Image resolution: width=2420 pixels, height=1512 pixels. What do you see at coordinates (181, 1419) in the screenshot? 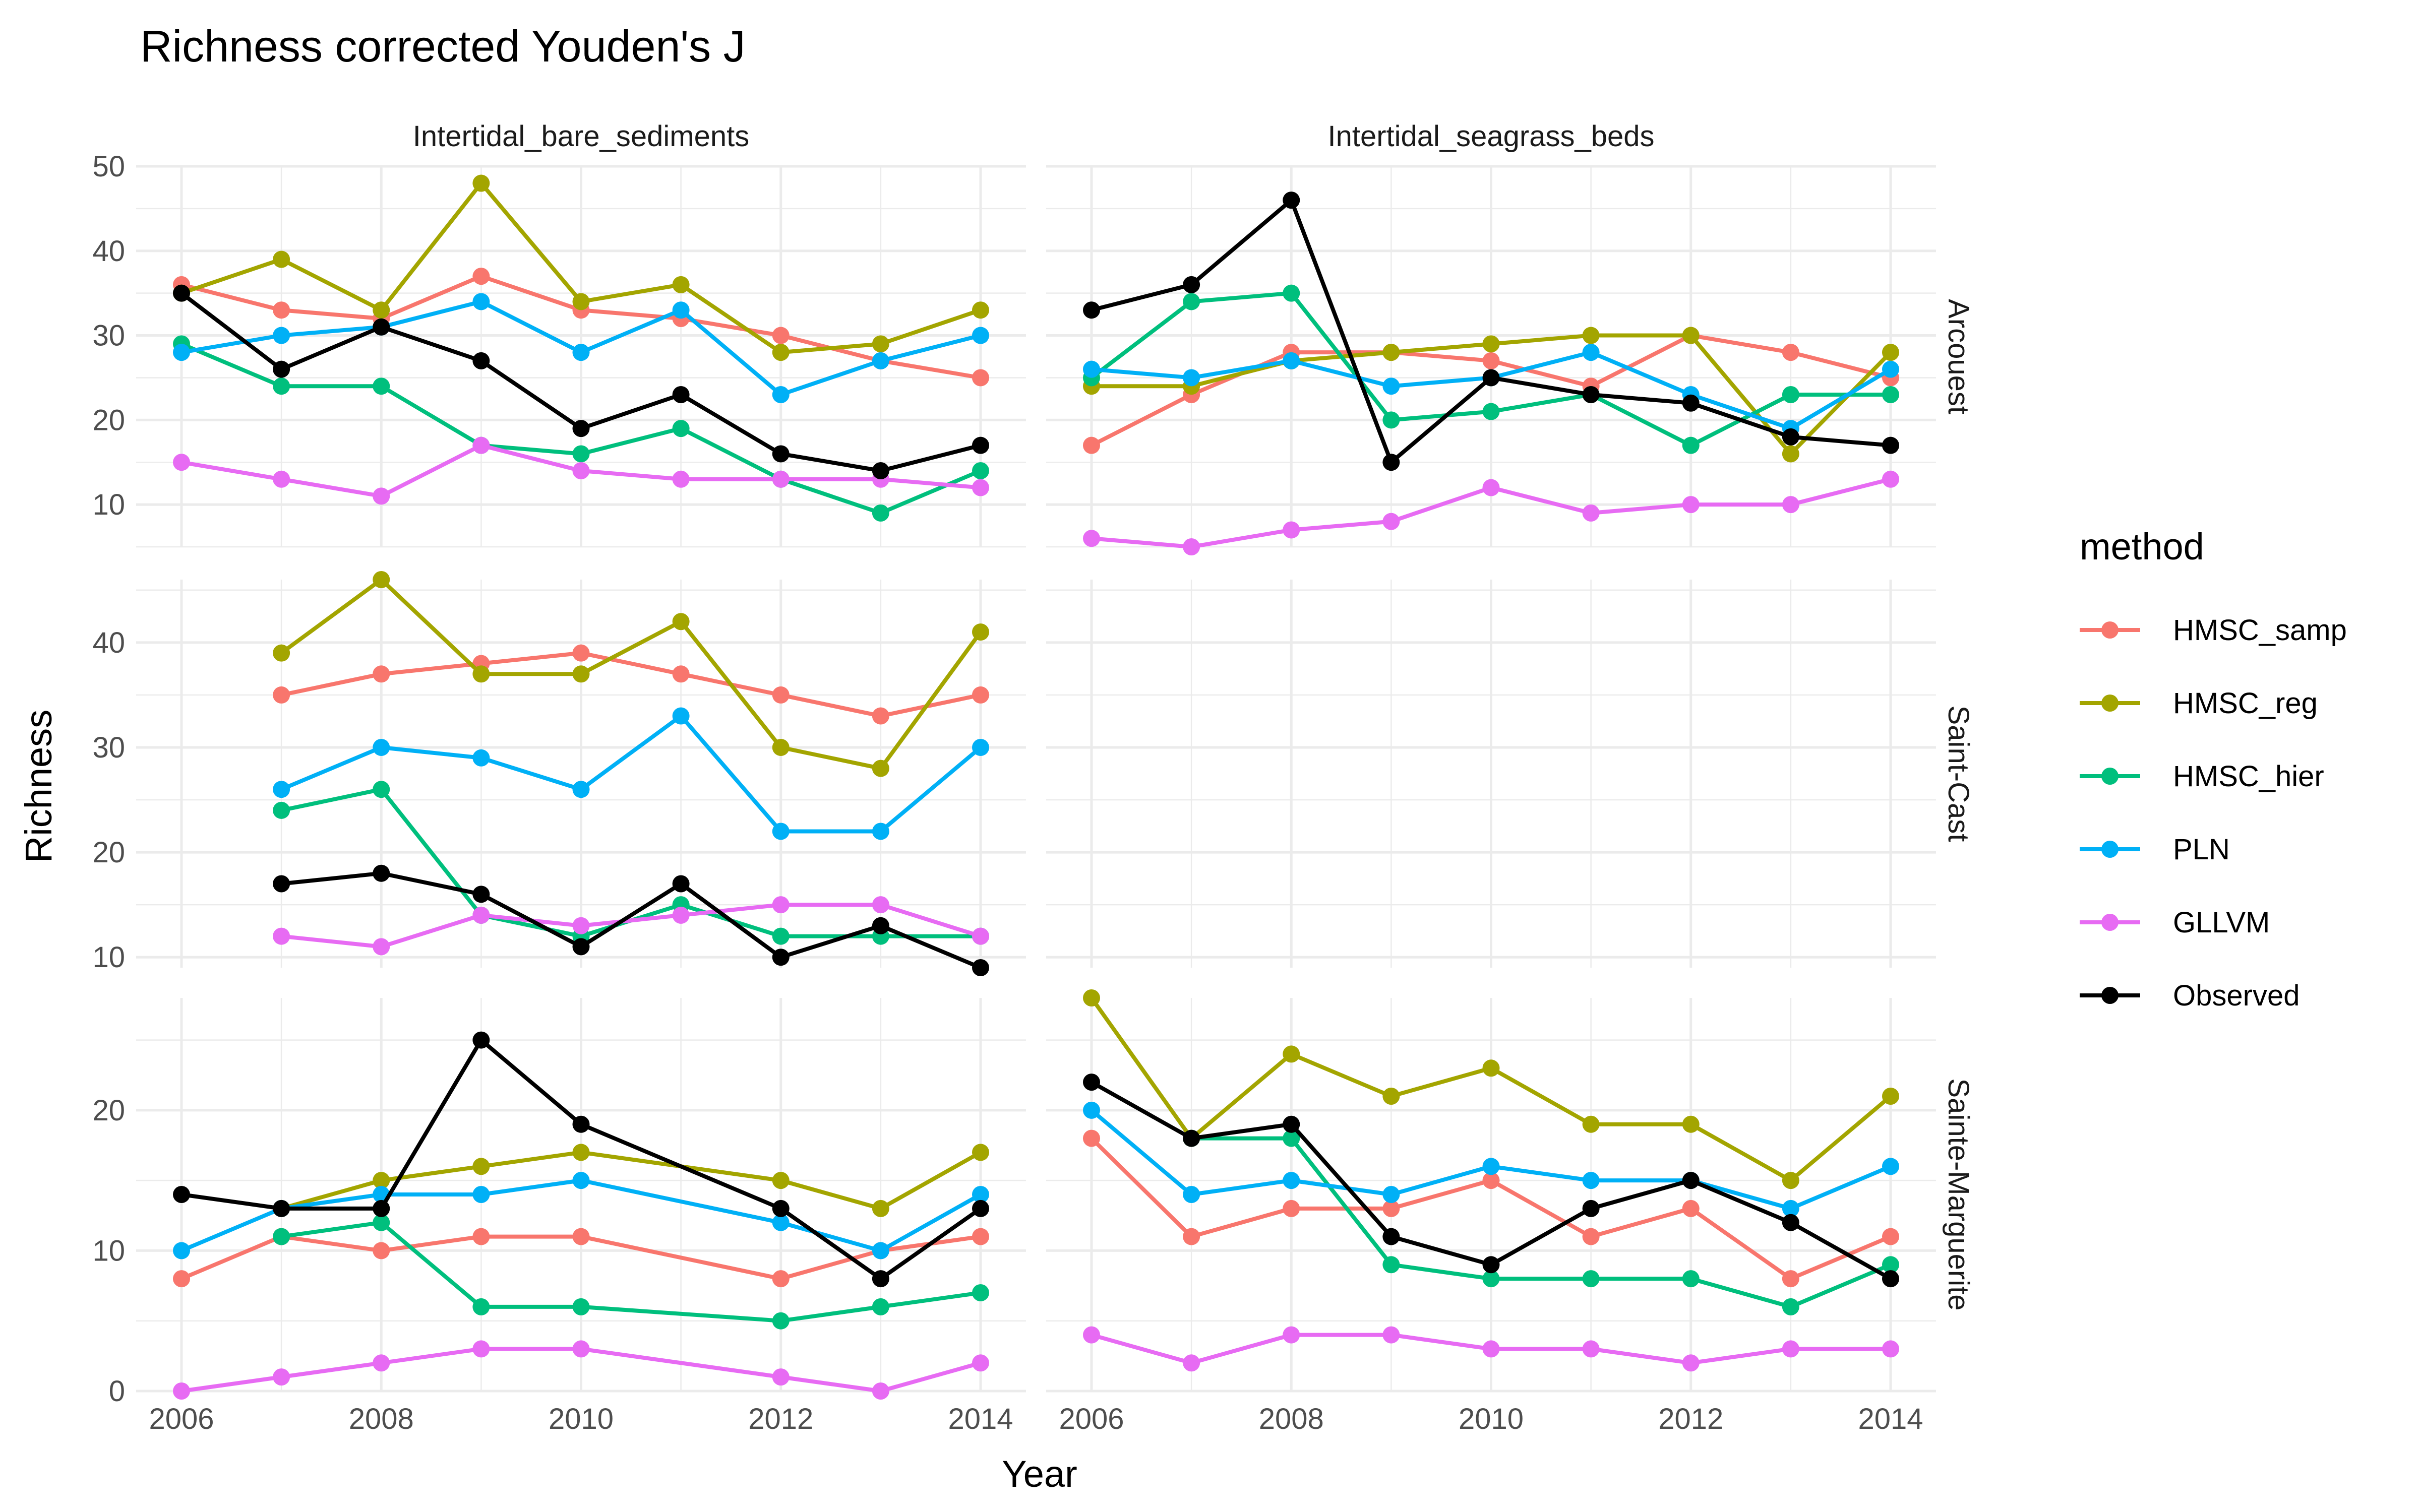
I see `x-tick-label: 2006` at bounding box center [181, 1419].